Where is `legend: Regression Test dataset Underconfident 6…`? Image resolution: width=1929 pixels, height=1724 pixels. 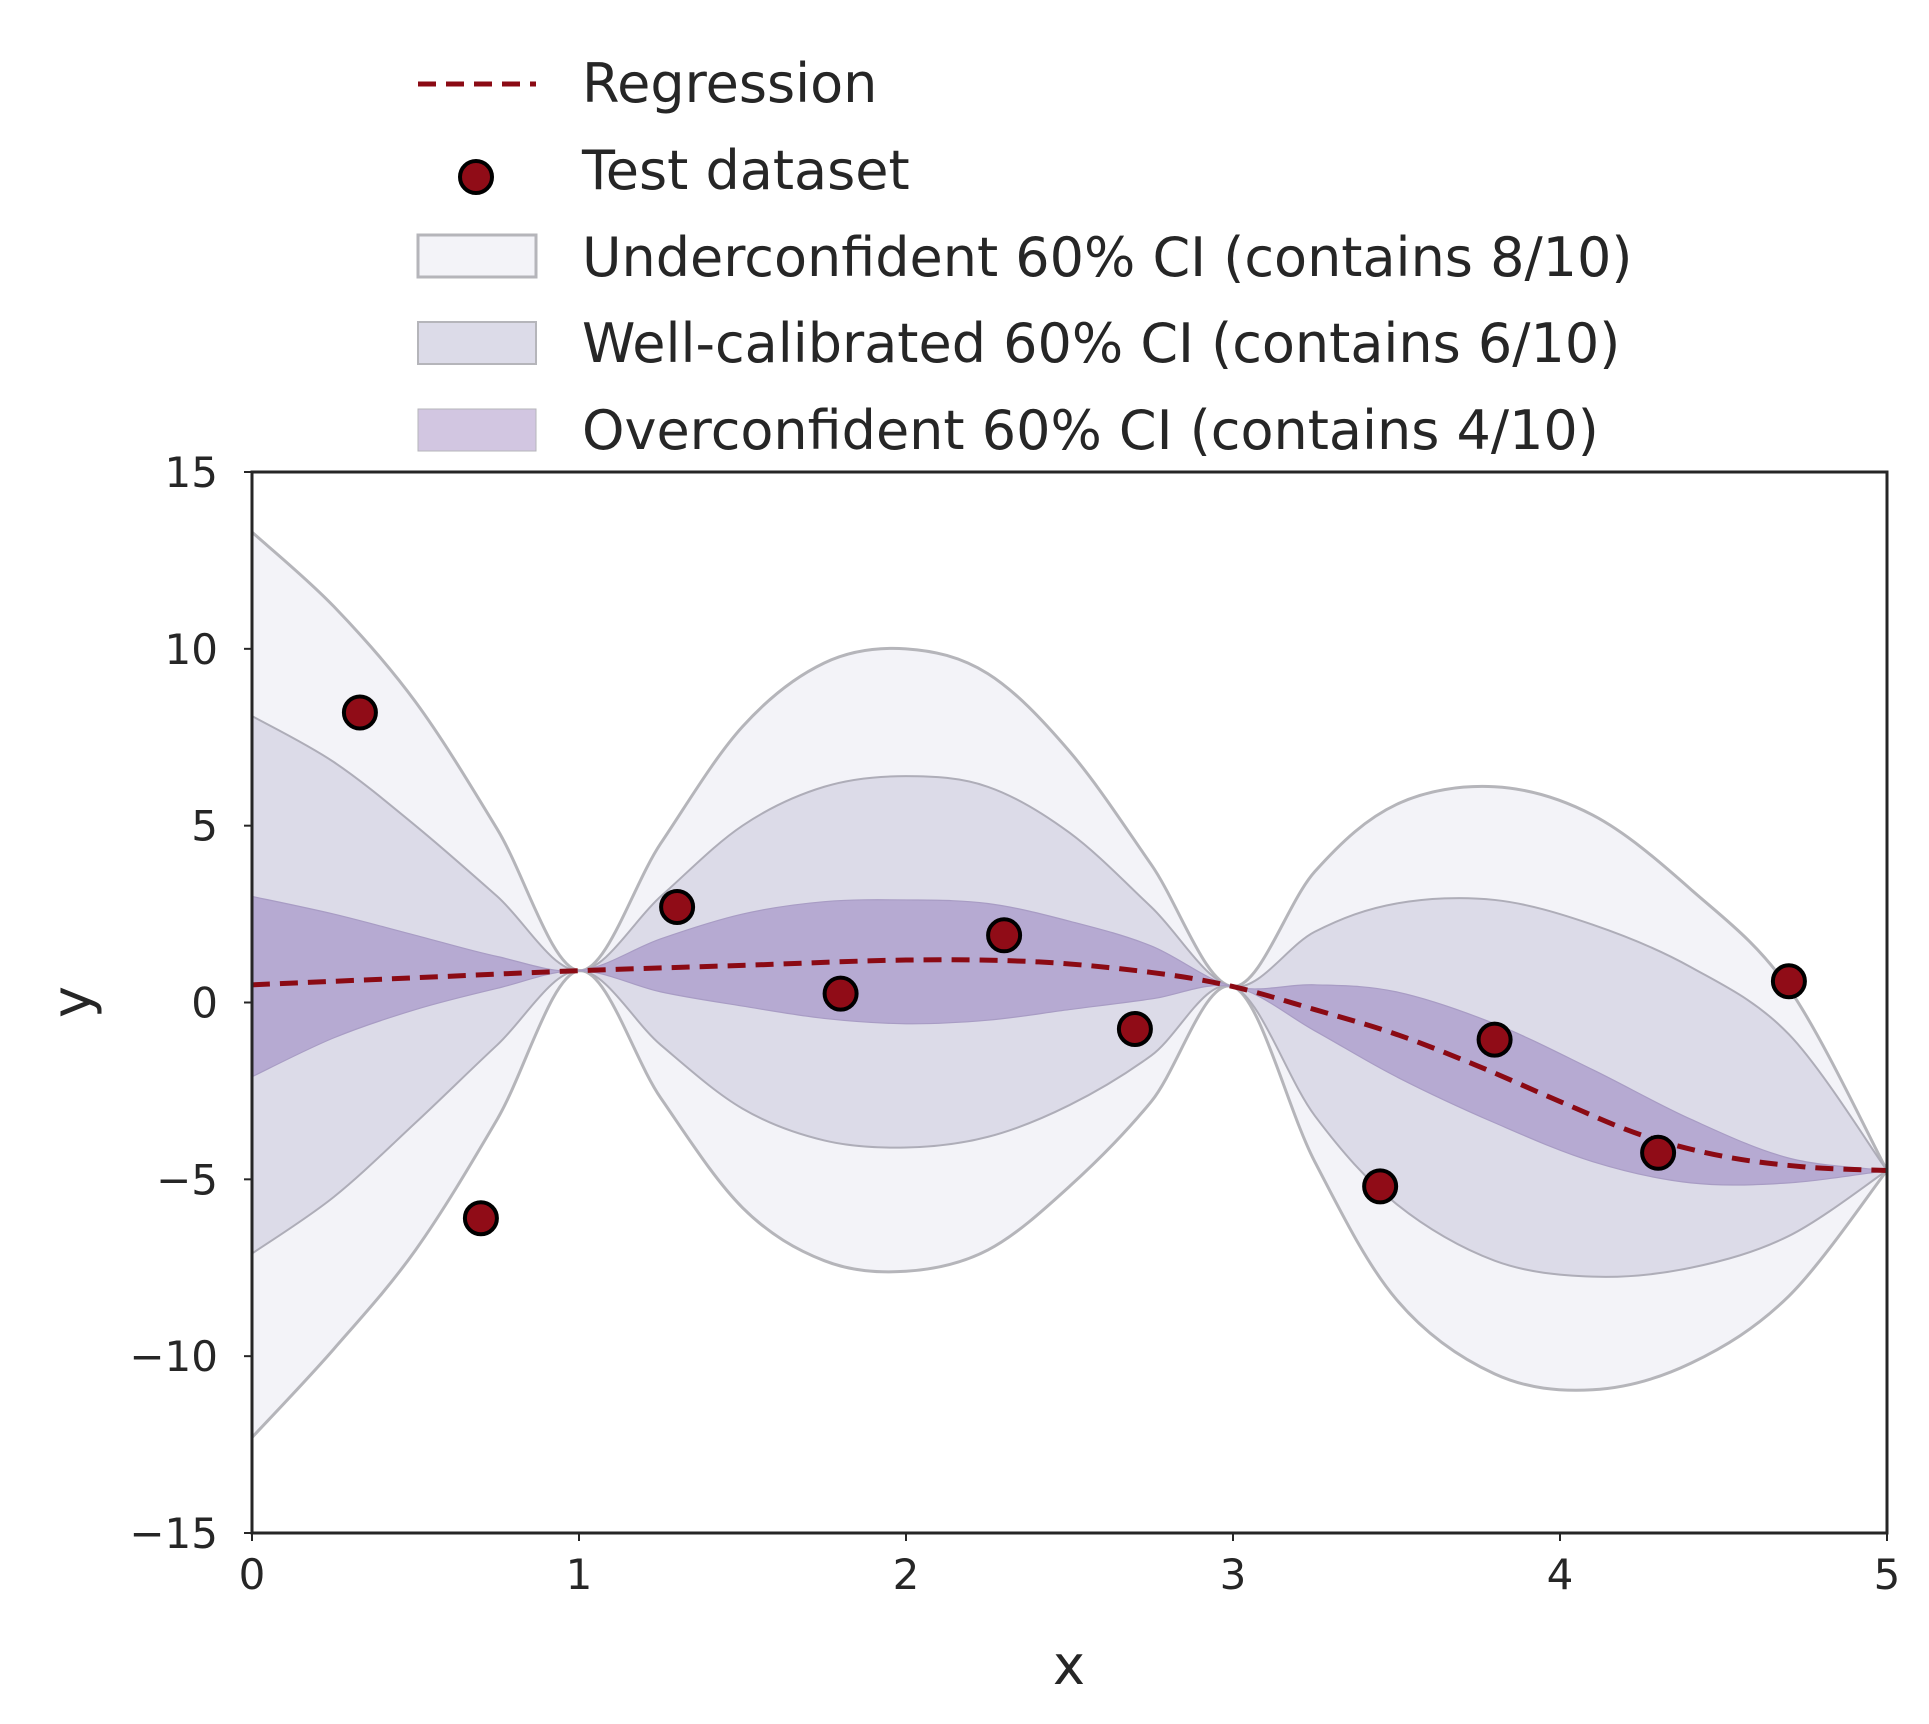 legend: Regression Test dataset Underconfident 6… is located at coordinates (1024, 257).